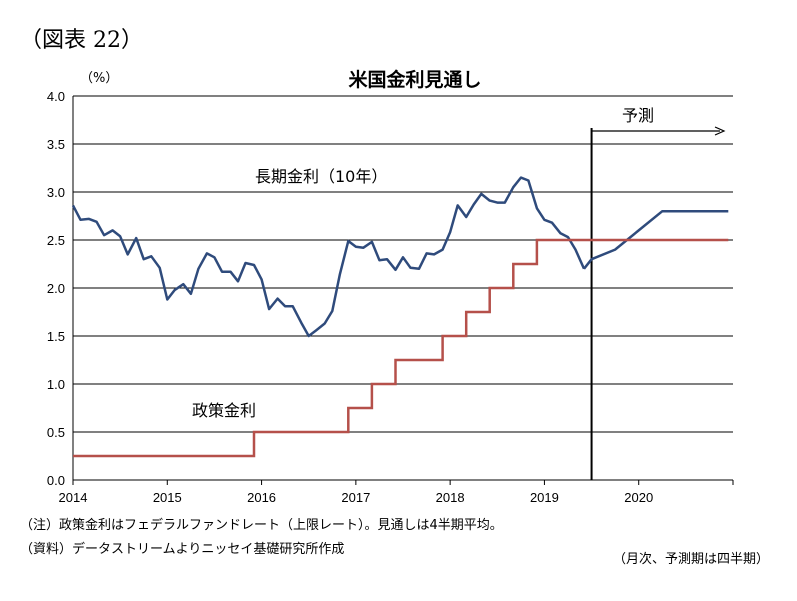 This screenshot has height=601, width=797. Describe the element at coordinates (73, 497) in the screenshot. I see `x-tick-label: 2014` at that location.